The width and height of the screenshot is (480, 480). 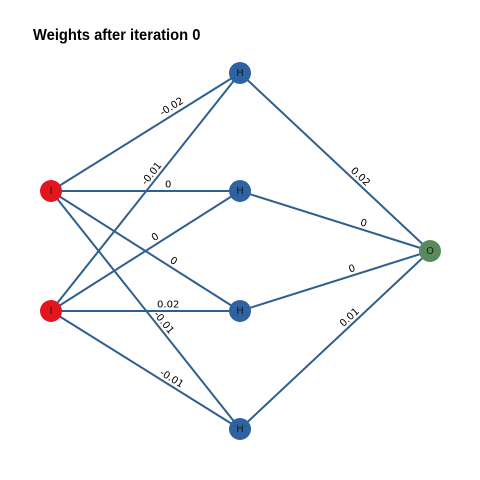 What do you see at coordinates (145, 370) in the screenshot?
I see `edge-i2-h4` at bounding box center [145, 370].